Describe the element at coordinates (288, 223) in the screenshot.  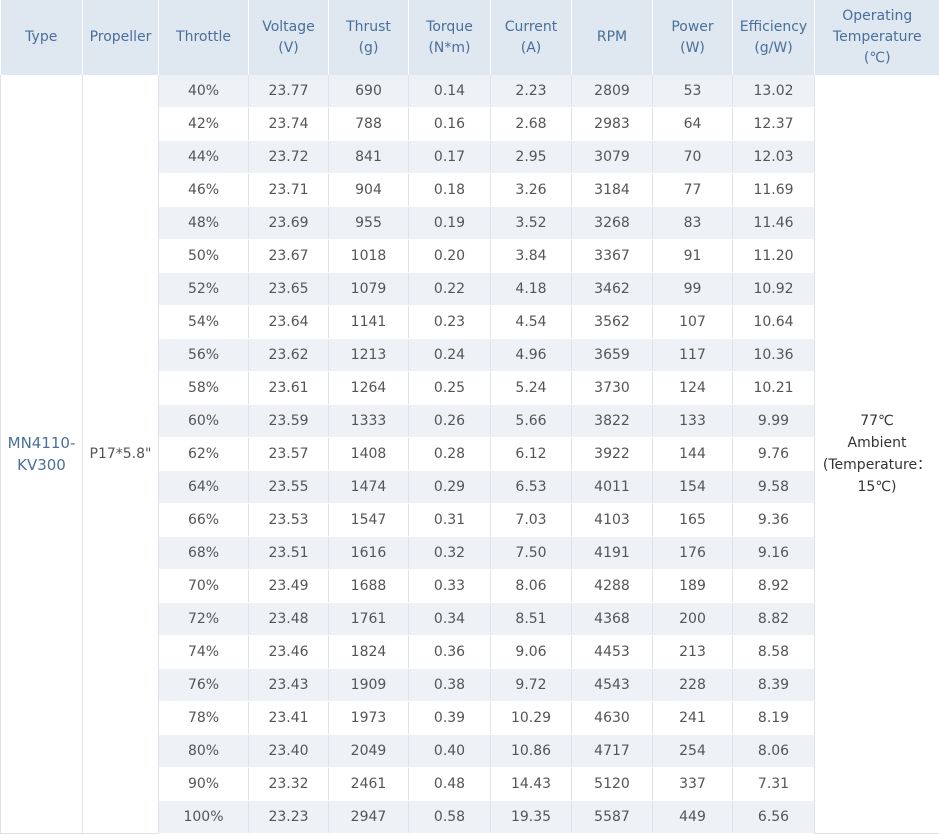
I see `voltage-cell: 23.69` at that location.